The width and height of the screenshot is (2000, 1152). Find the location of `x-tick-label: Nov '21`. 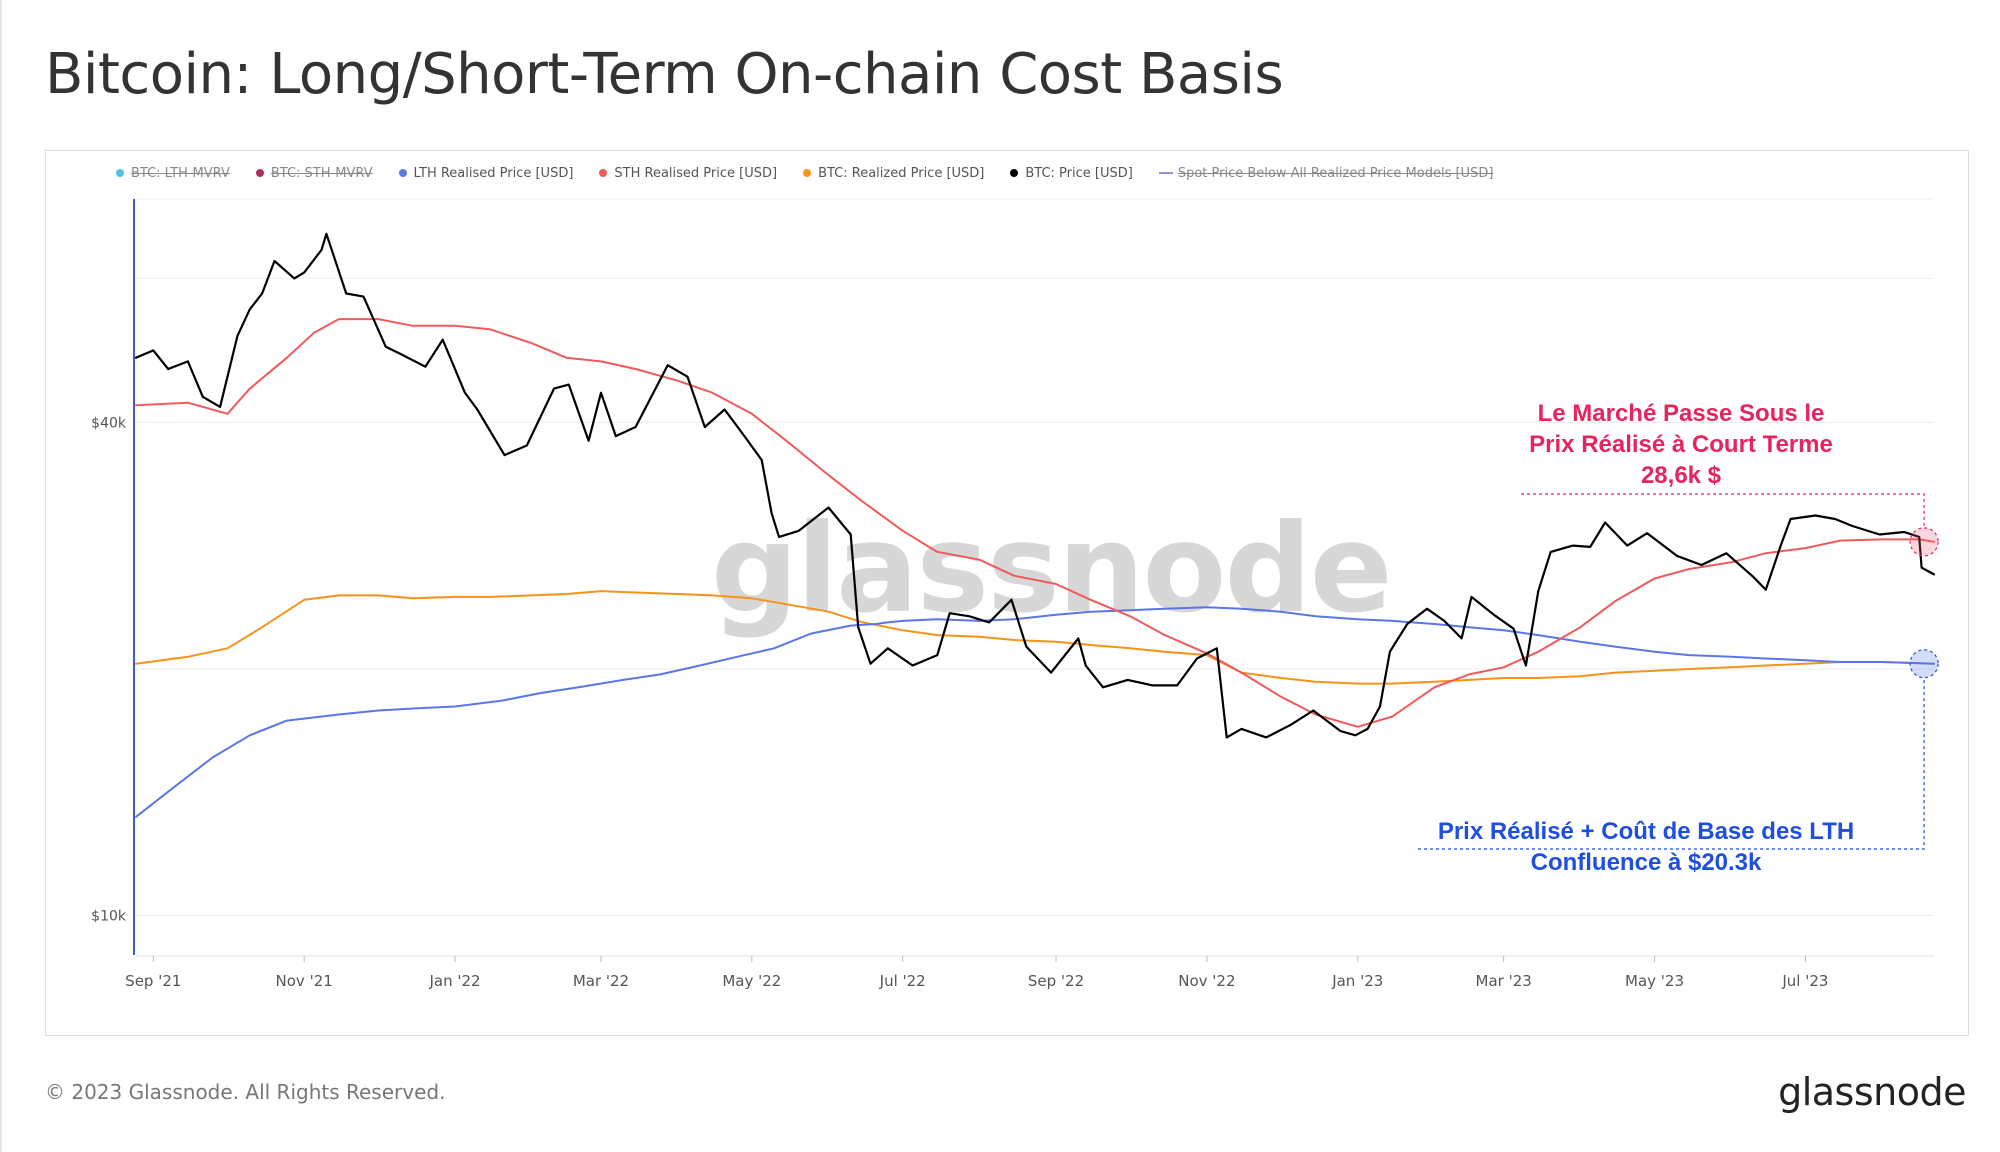

x-tick-label: Nov '21 is located at coordinates (304, 981).